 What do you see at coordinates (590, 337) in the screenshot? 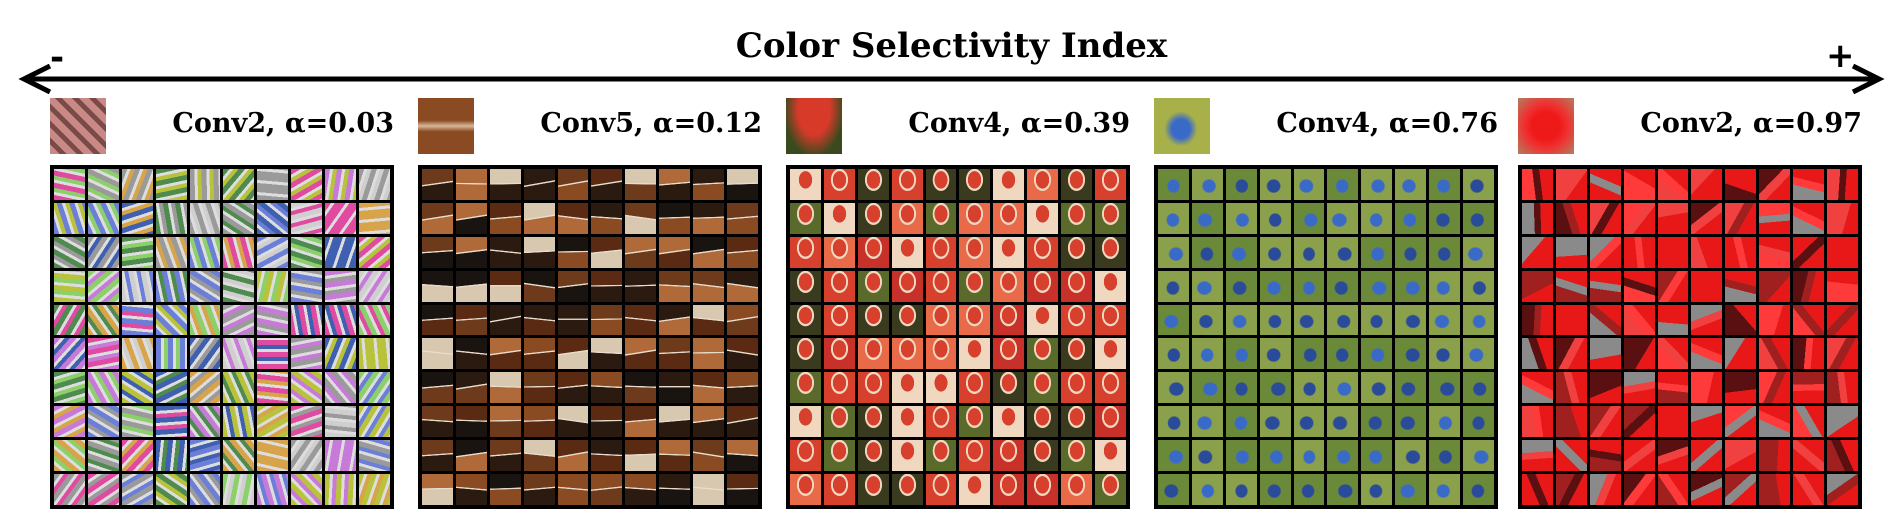
I see `activation-image-grid` at bounding box center [590, 337].